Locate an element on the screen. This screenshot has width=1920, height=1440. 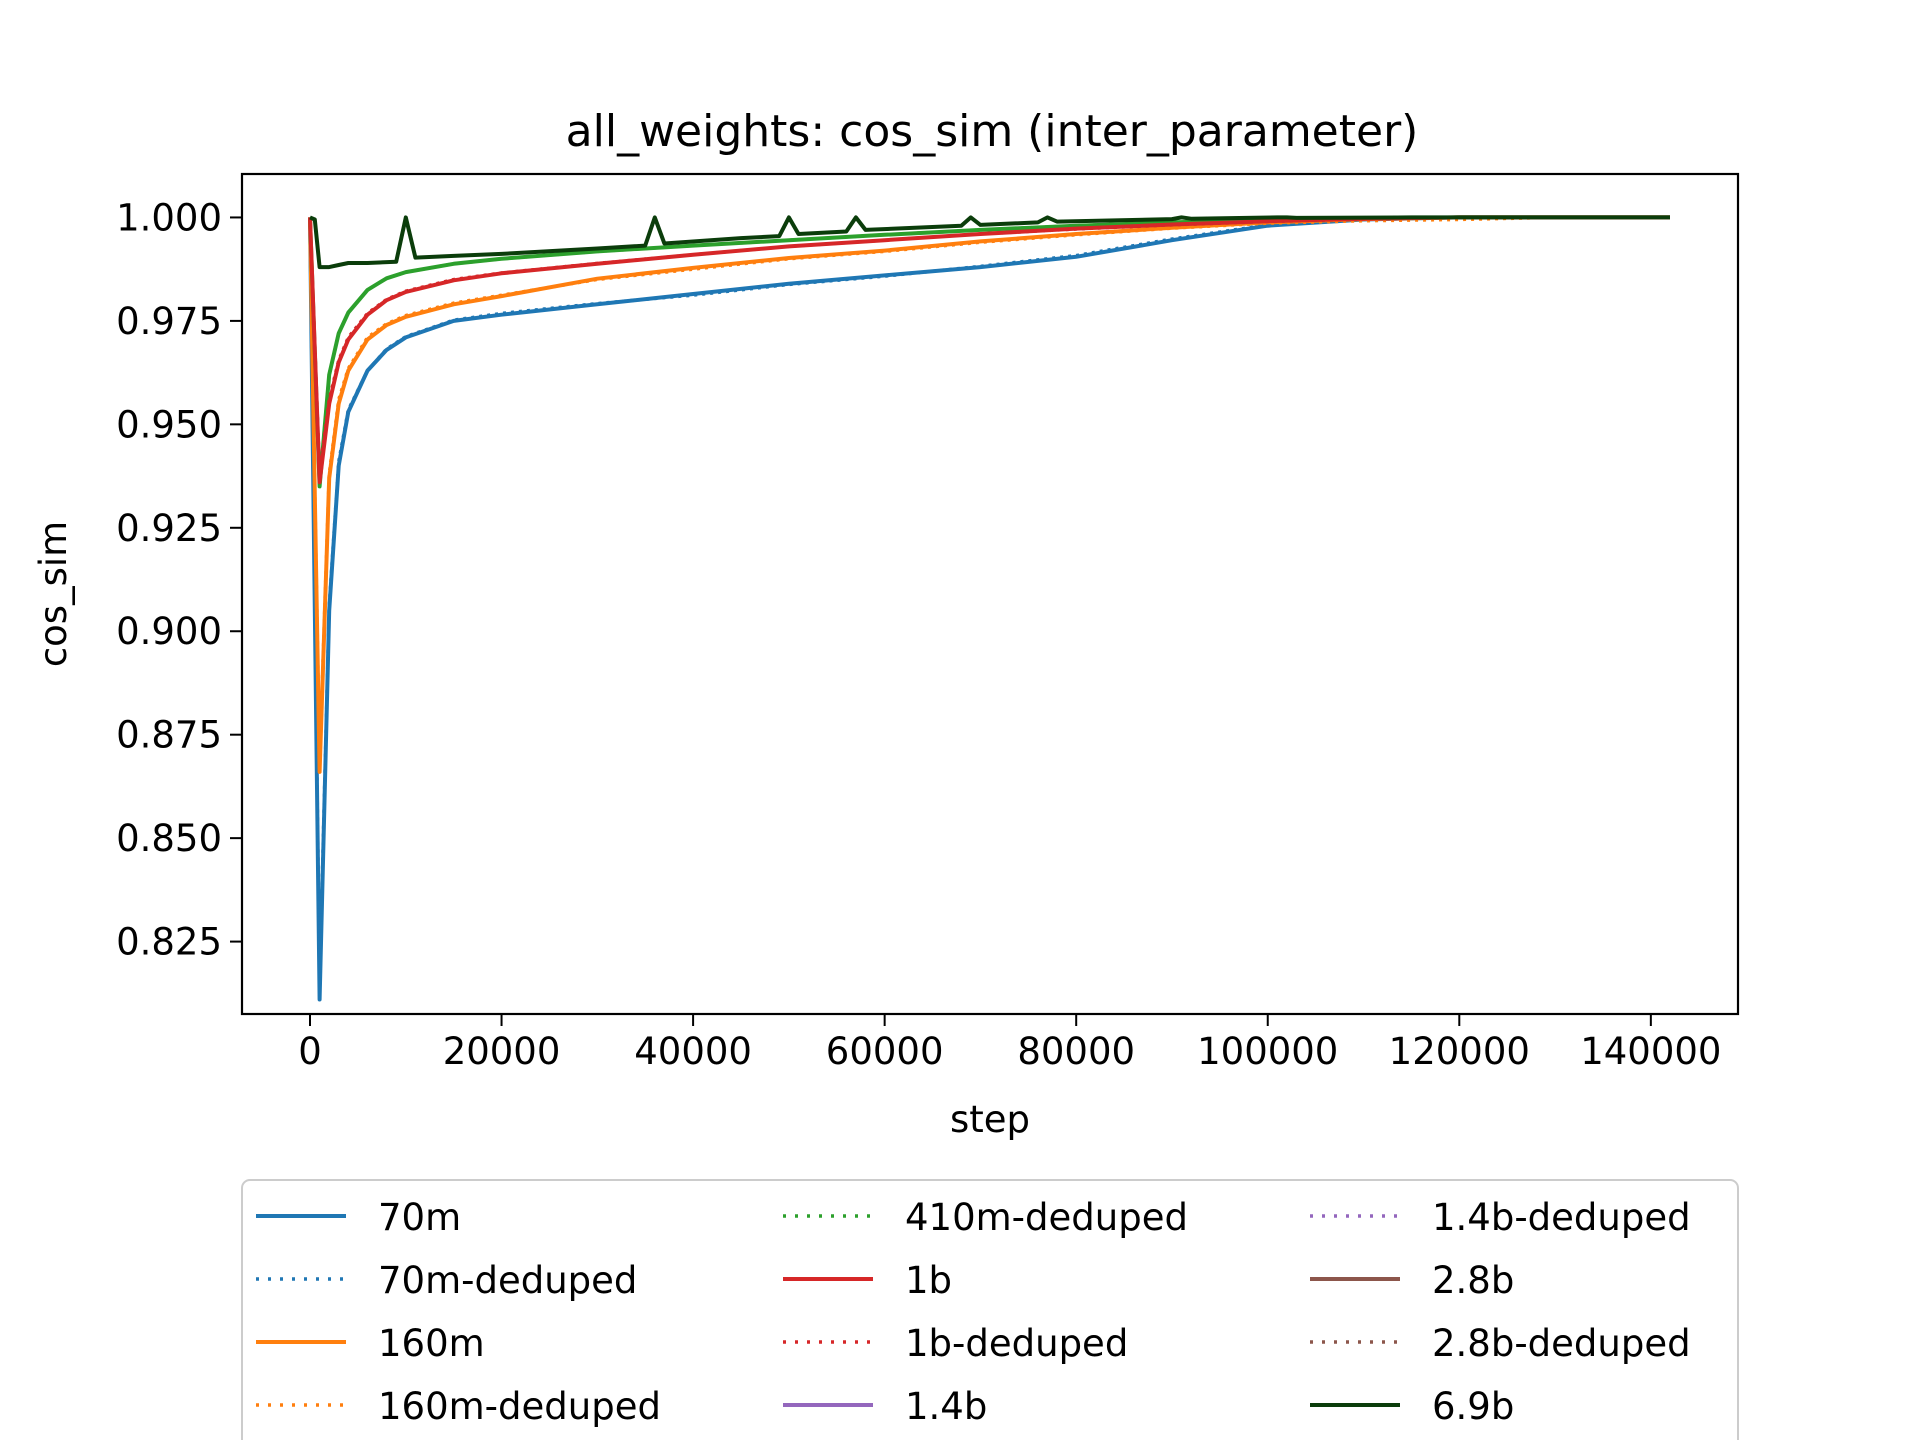
legend-label: 1b is located at coordinates (928, 1280).